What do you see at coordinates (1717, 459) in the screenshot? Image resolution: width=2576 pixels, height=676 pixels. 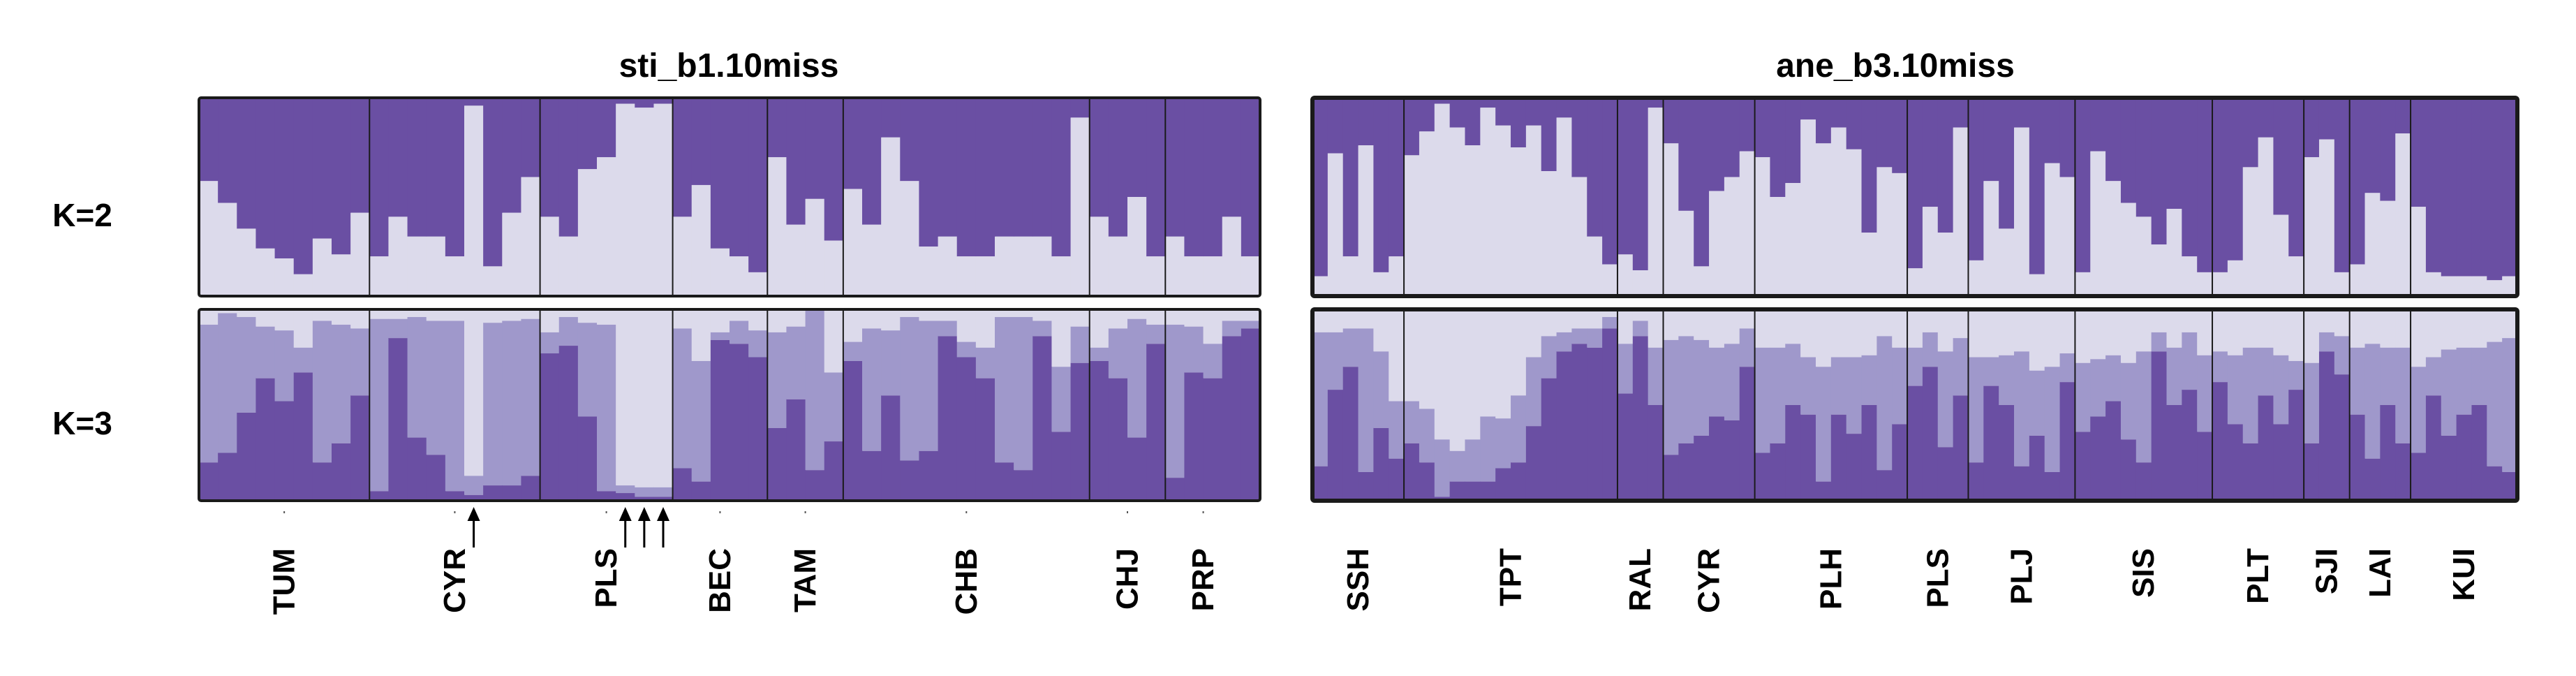 I see `bar-k3-ane-27-dark` at bounding box center [1717, 459].